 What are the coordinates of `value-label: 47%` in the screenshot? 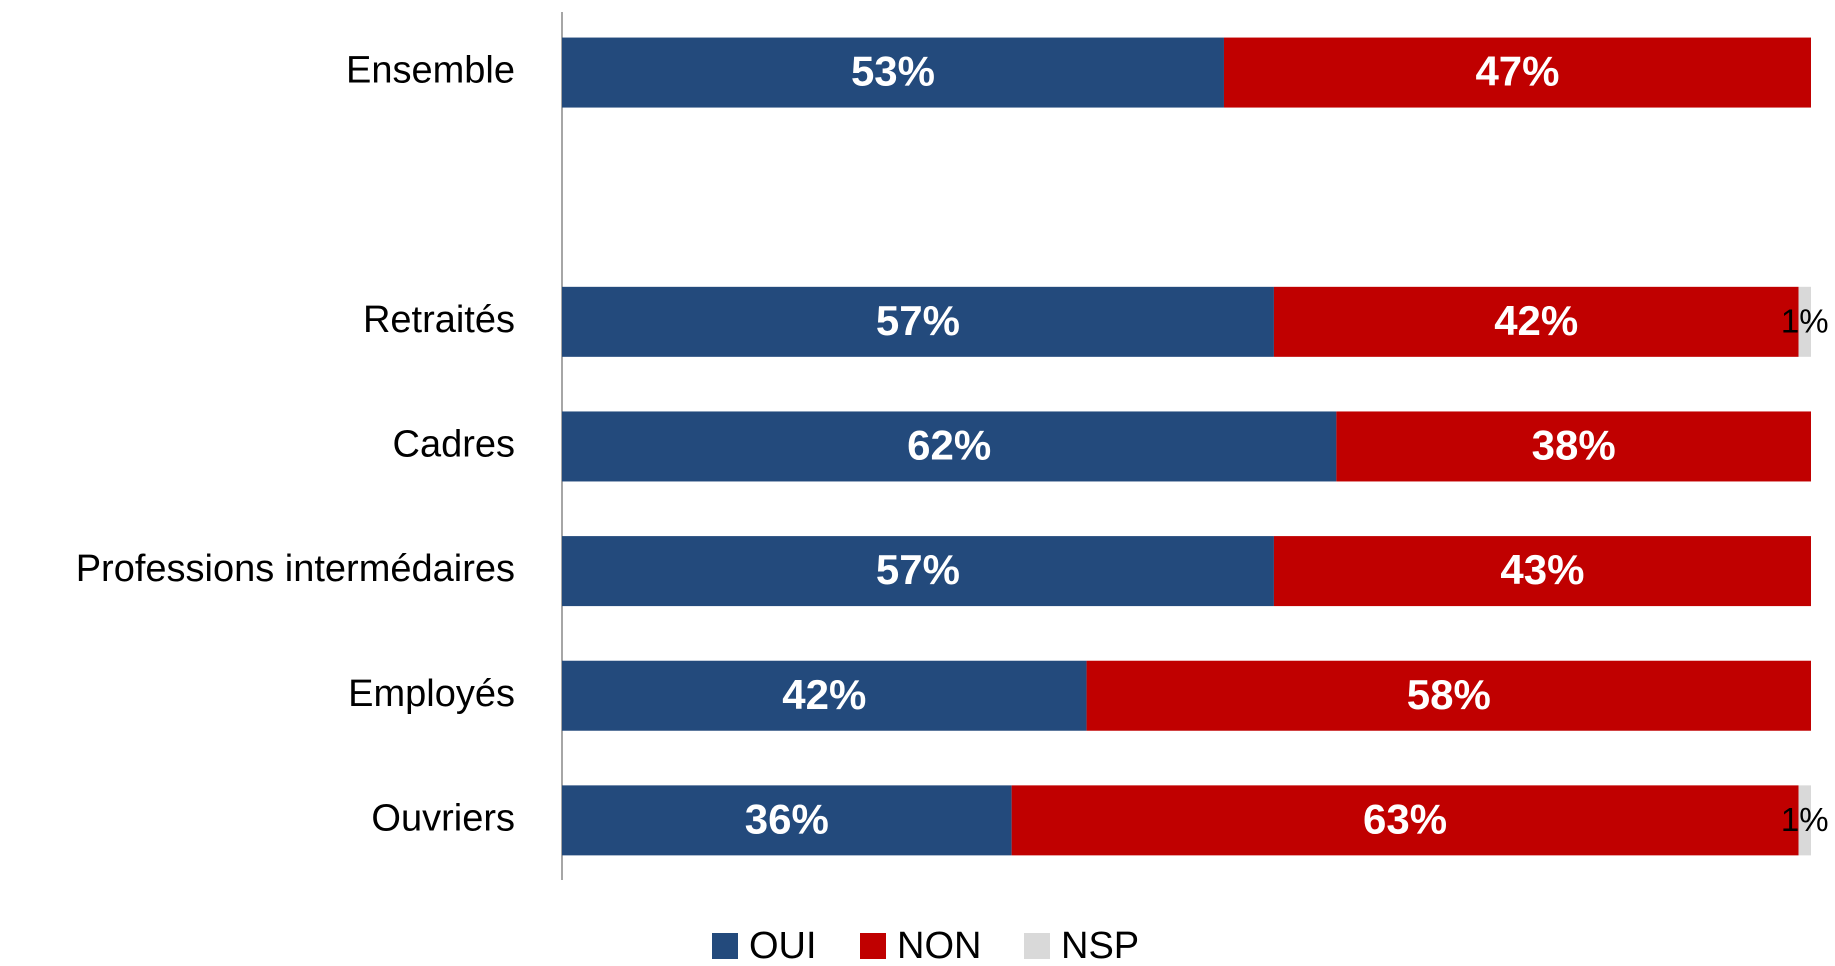 It's located at (1517, 71).